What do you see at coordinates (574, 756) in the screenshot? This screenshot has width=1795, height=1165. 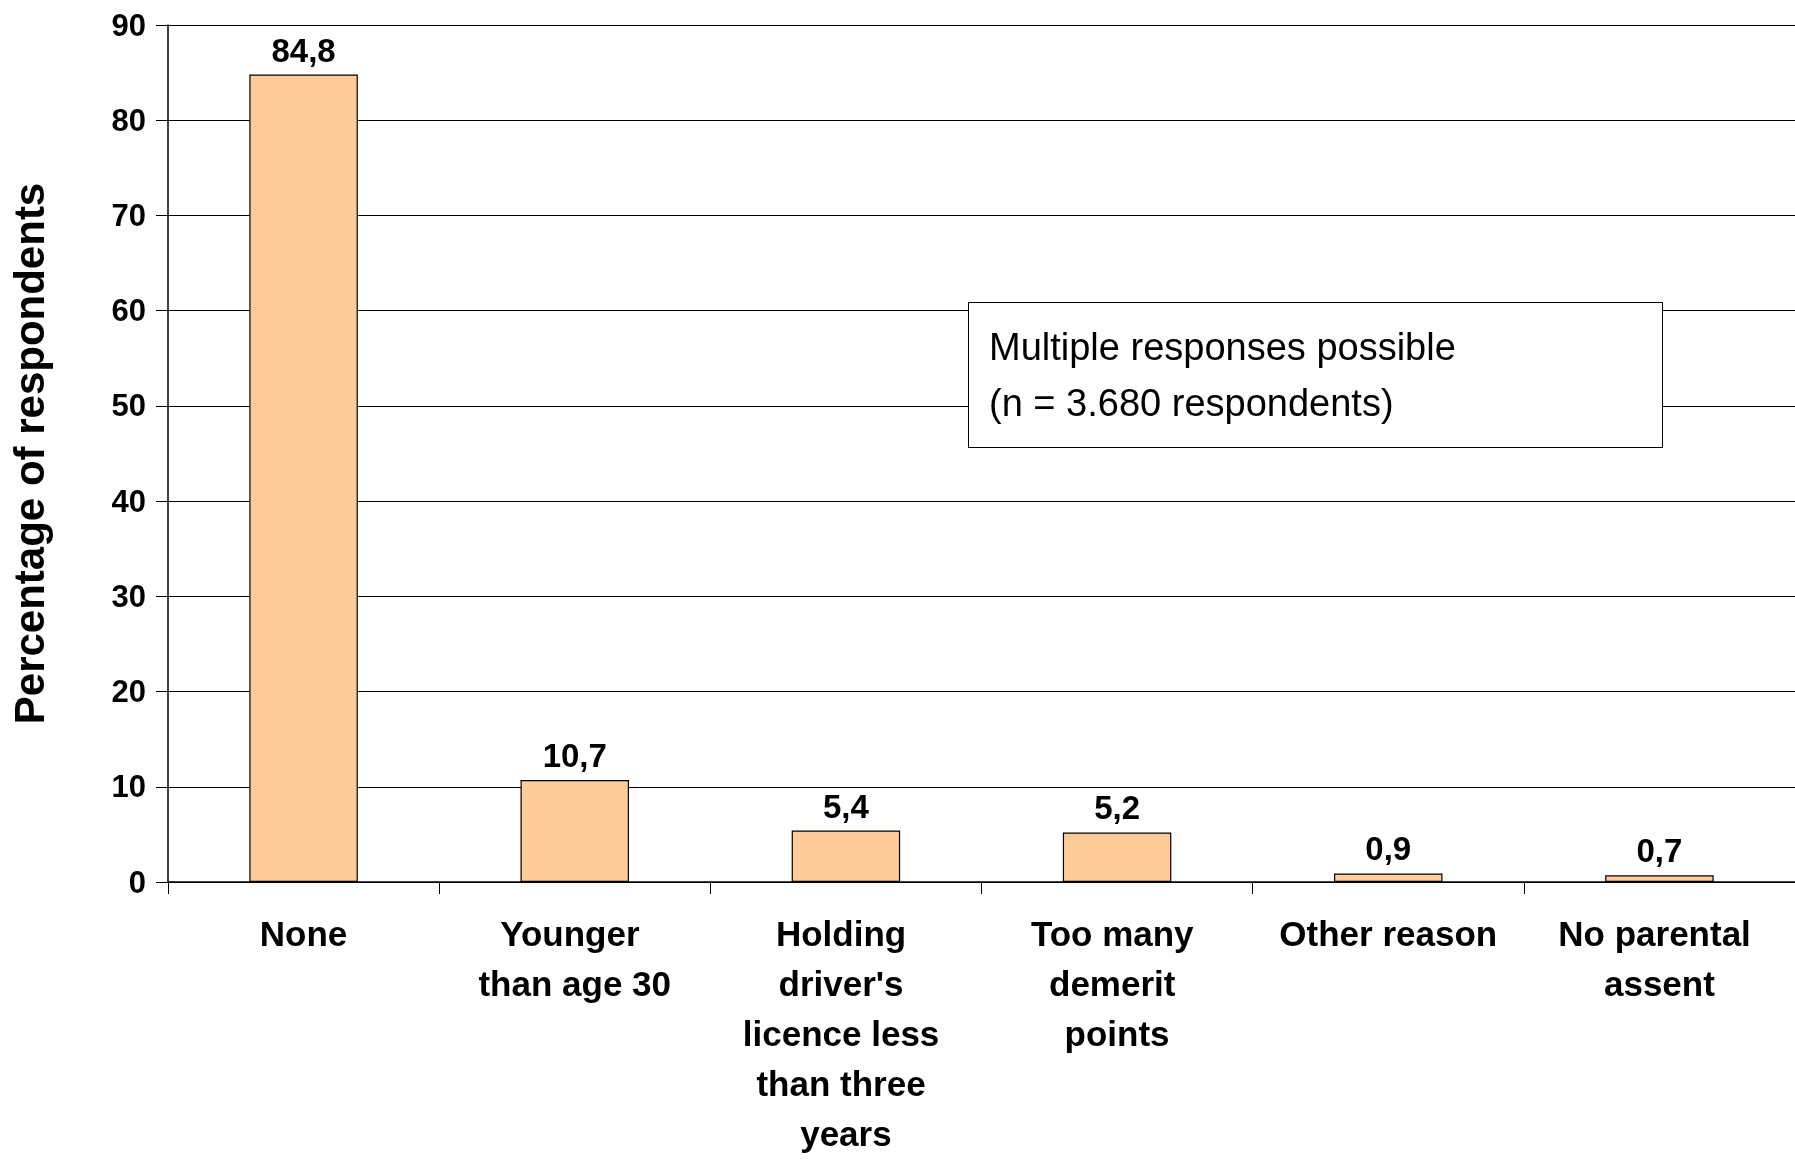 I see `data-label: 10,7` at bounding box center [574, 756].